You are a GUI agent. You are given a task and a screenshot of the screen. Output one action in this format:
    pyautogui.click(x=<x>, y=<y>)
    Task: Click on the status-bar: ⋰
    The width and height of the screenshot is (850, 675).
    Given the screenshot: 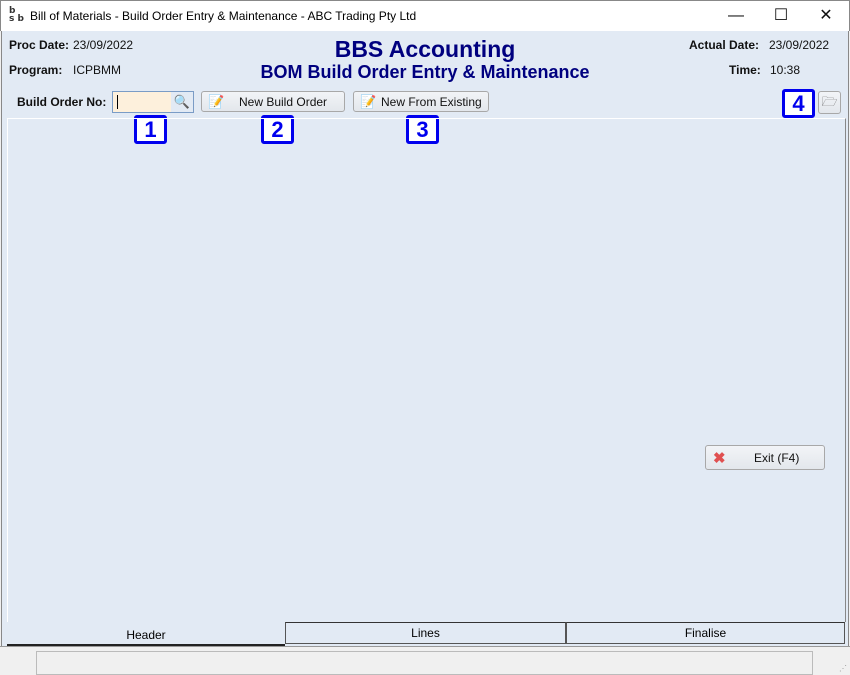 What is the action you would take?
    pyautogui.click(x=425, y=660)
    